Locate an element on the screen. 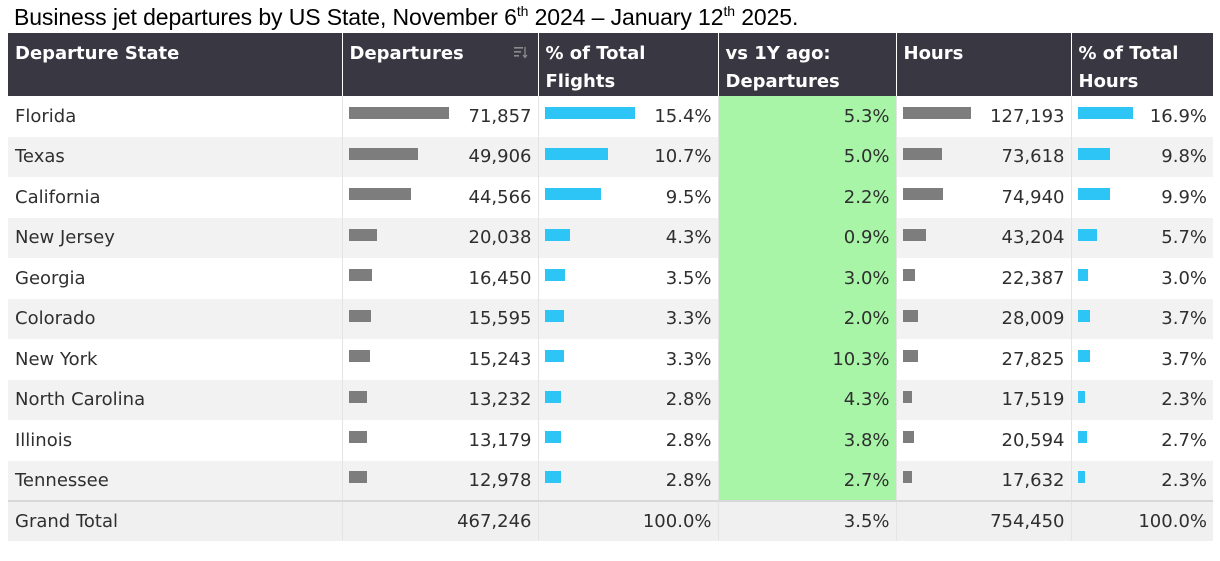  state-name: Georgia is located at coordinates (175, 278).